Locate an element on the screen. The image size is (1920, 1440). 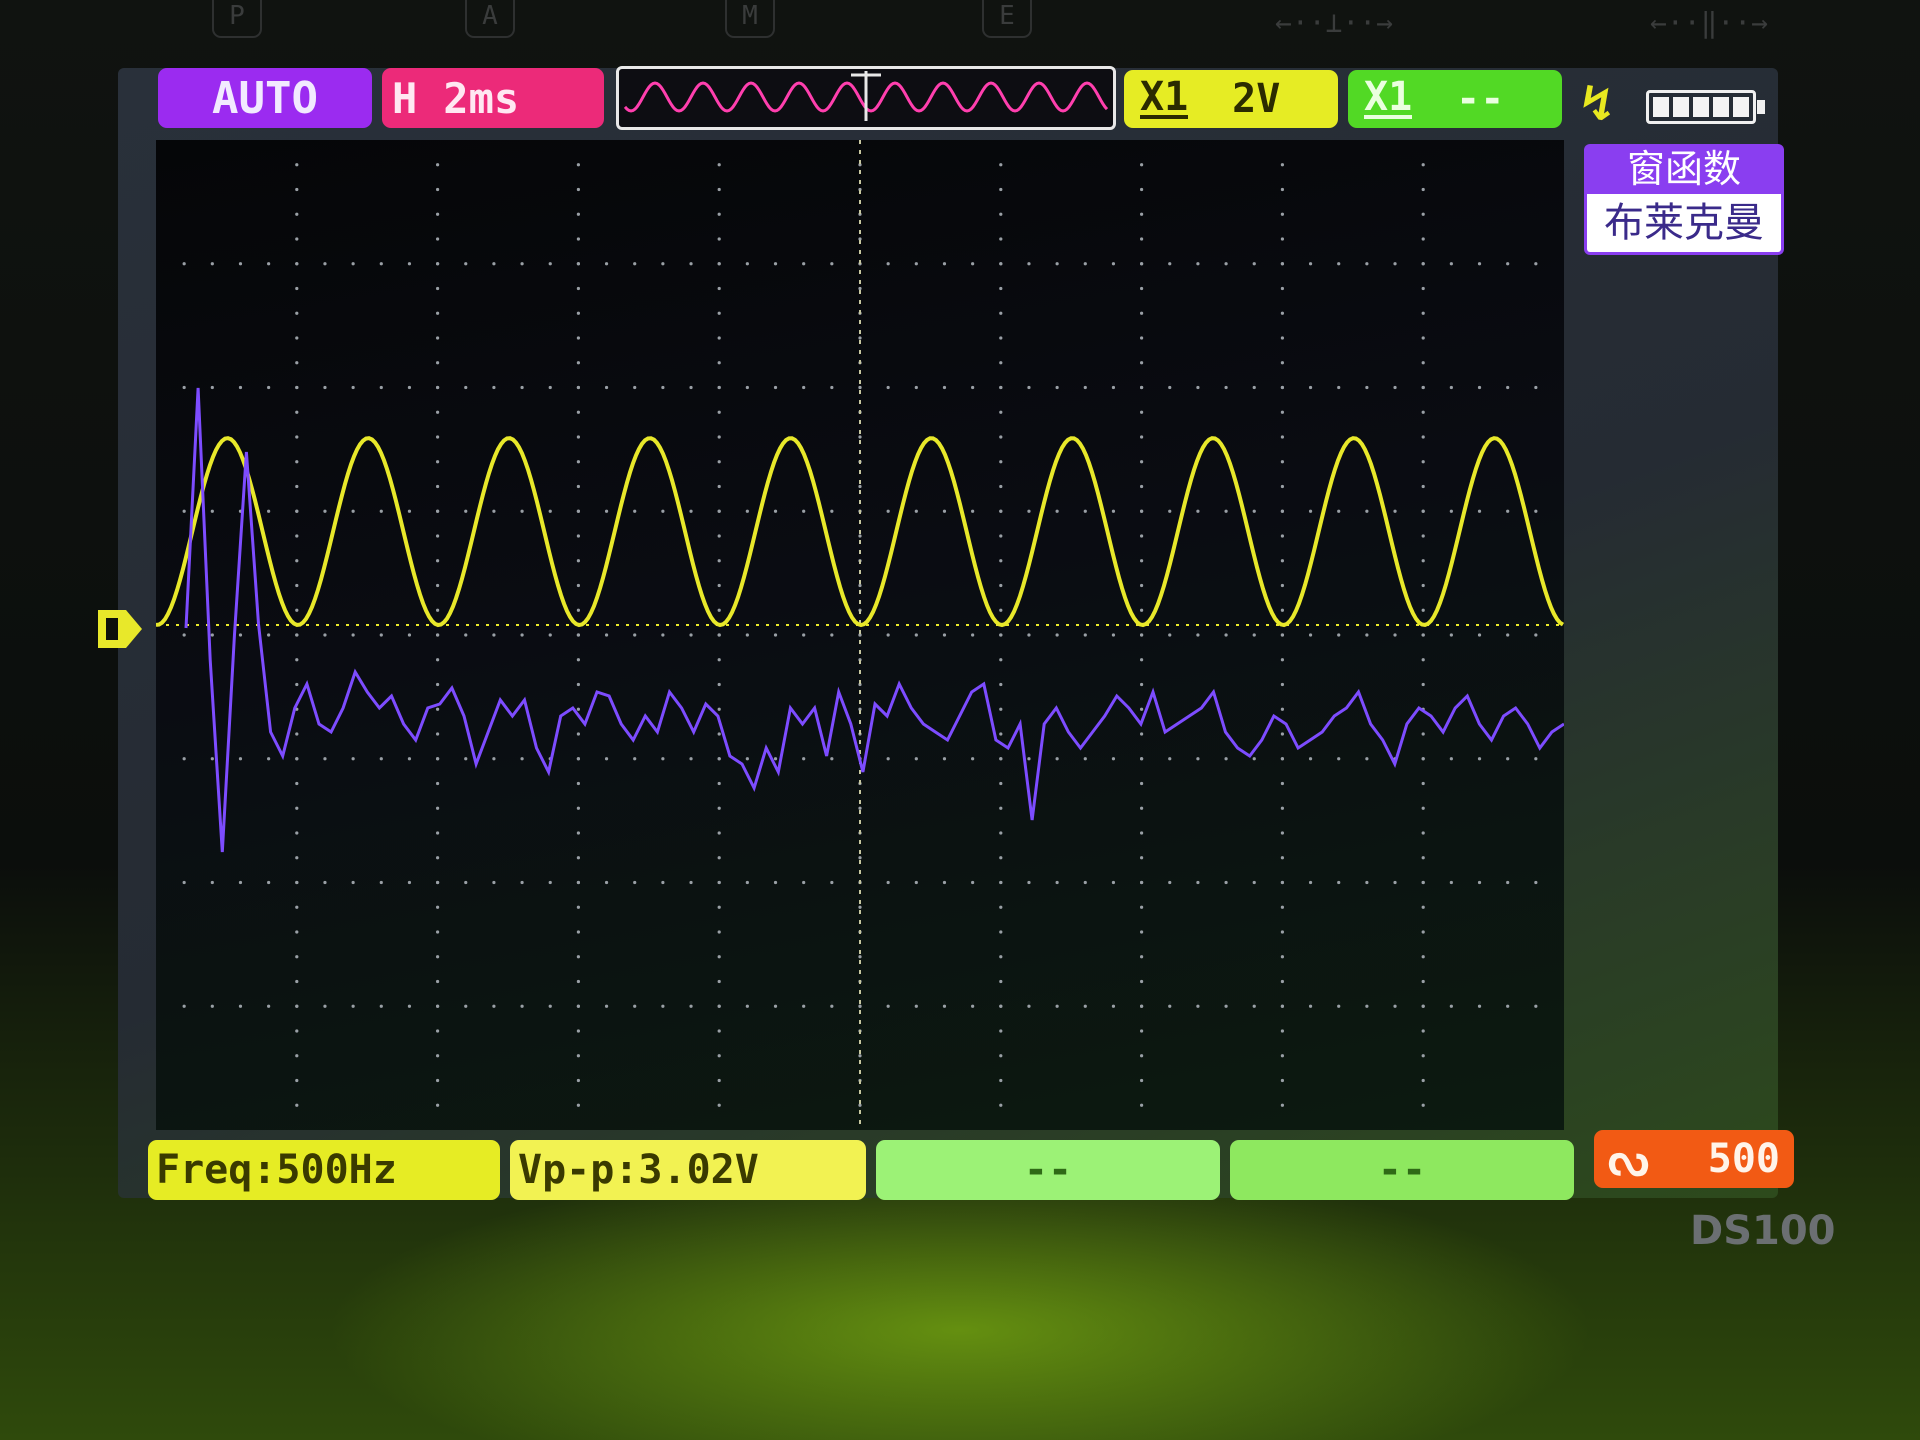
window-function-value: 布莱克曼 is located at coordinates (1684, 224).